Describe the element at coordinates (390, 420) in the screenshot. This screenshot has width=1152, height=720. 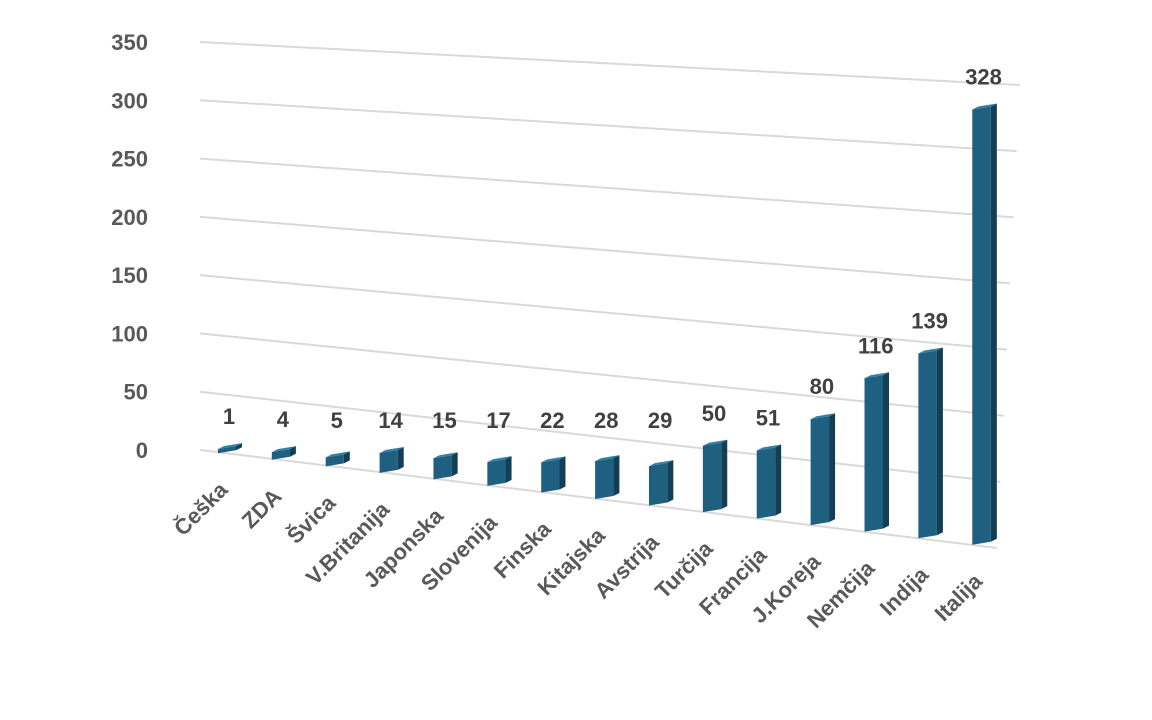
I see `data-label: 14` at that location.